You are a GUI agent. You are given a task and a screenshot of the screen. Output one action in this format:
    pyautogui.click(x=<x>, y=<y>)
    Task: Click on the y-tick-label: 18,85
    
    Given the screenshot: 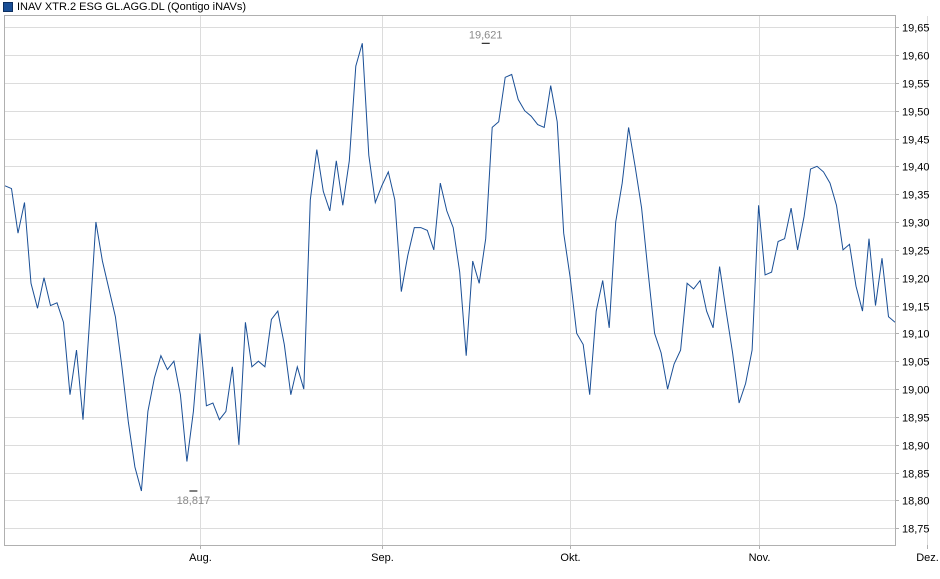 What is the action you would take?
    pyautogui.click(x=916, y=475)
    